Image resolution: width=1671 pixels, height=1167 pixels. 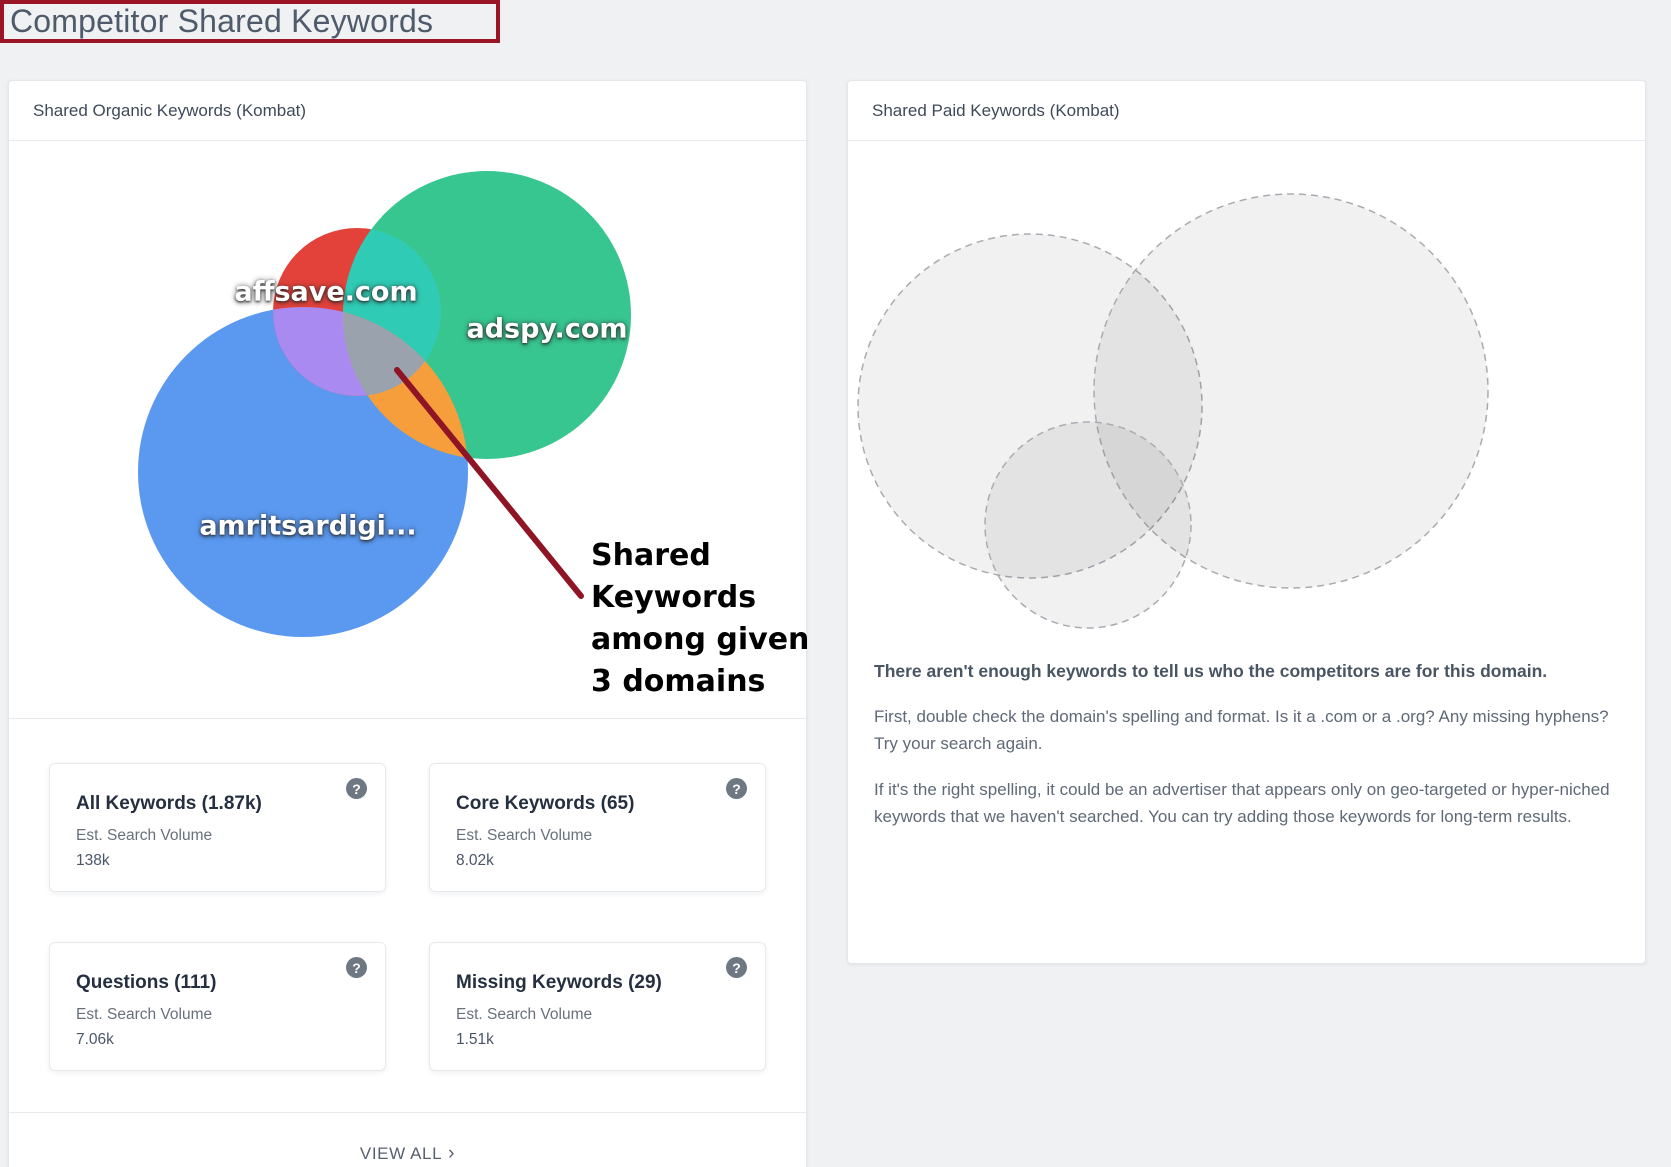 What do you see at coordinates (651, 555) in the screenshot?
I see `annotation-line-1: Shared` at bounding box center [651, 555].